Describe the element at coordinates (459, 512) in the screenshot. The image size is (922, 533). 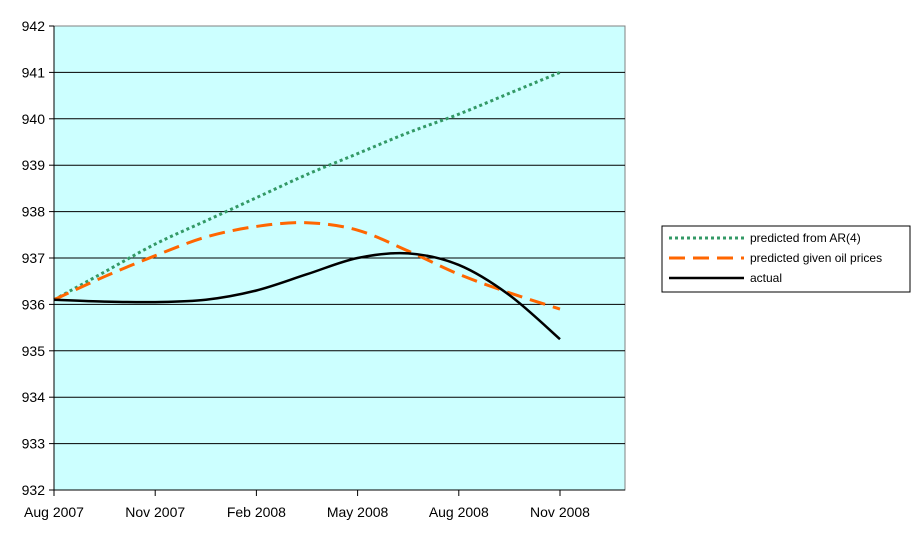
I see `x-tick-label: Aug 2008` at that location.